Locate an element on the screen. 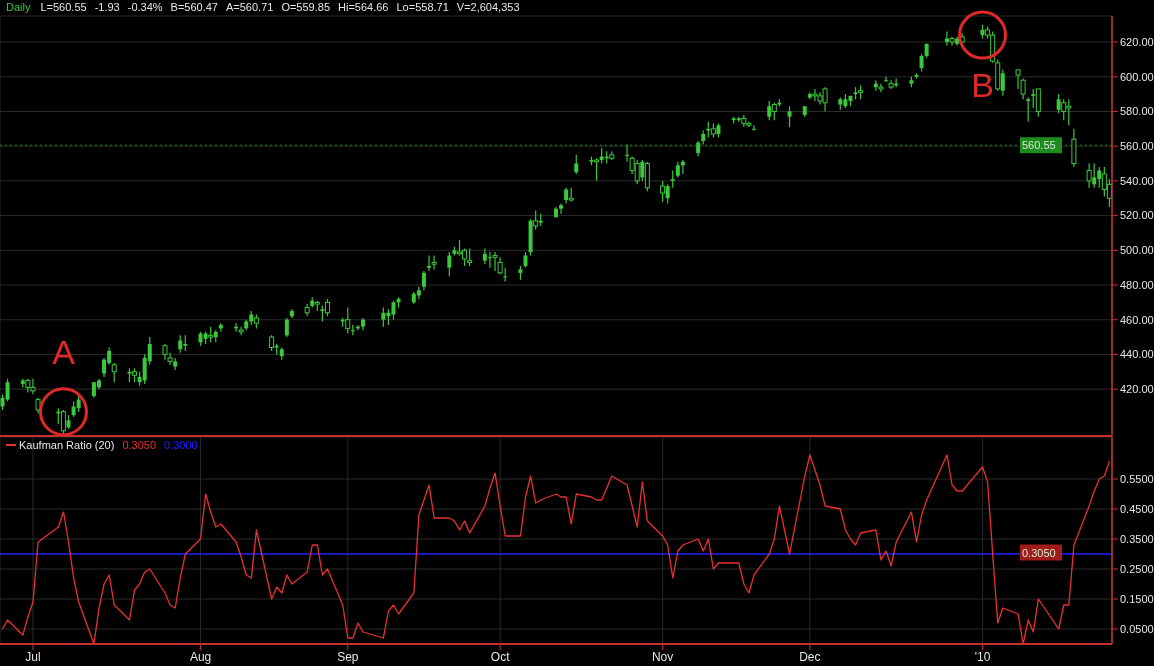  x-tick-label: Dec is located at coordinates (810, 656).